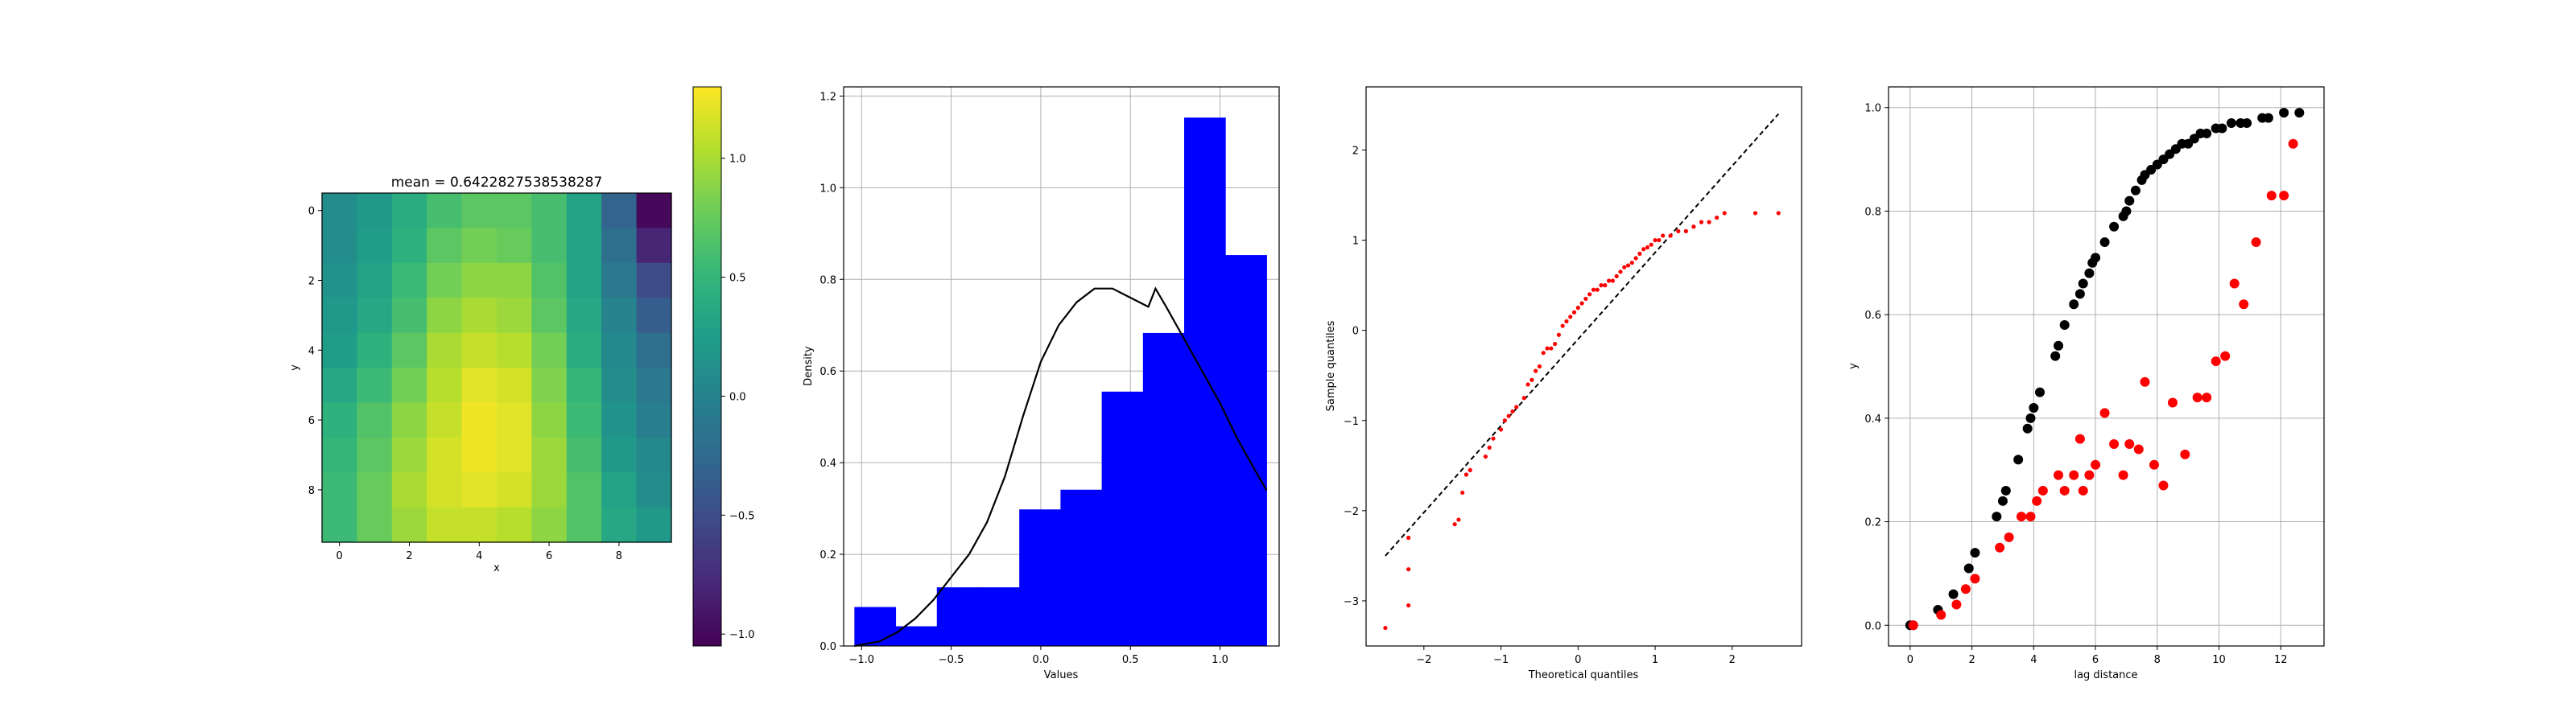 The height and width of the screenshot is (724, 2576). Describe the element at coordinates (311, 351) in the screenshot. I see `y-tick-label: 4` at that location.